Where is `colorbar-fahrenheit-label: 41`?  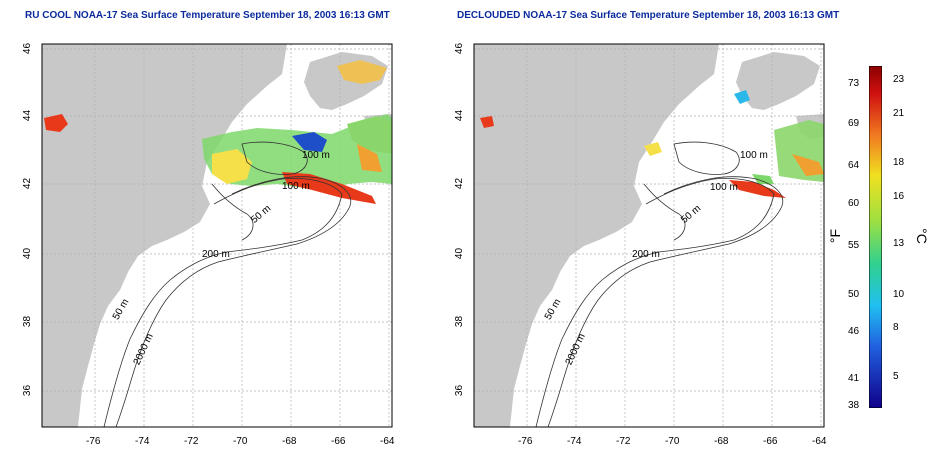
colorbar-fahrenheit-label: 41 is located at coordinates (854, 378).